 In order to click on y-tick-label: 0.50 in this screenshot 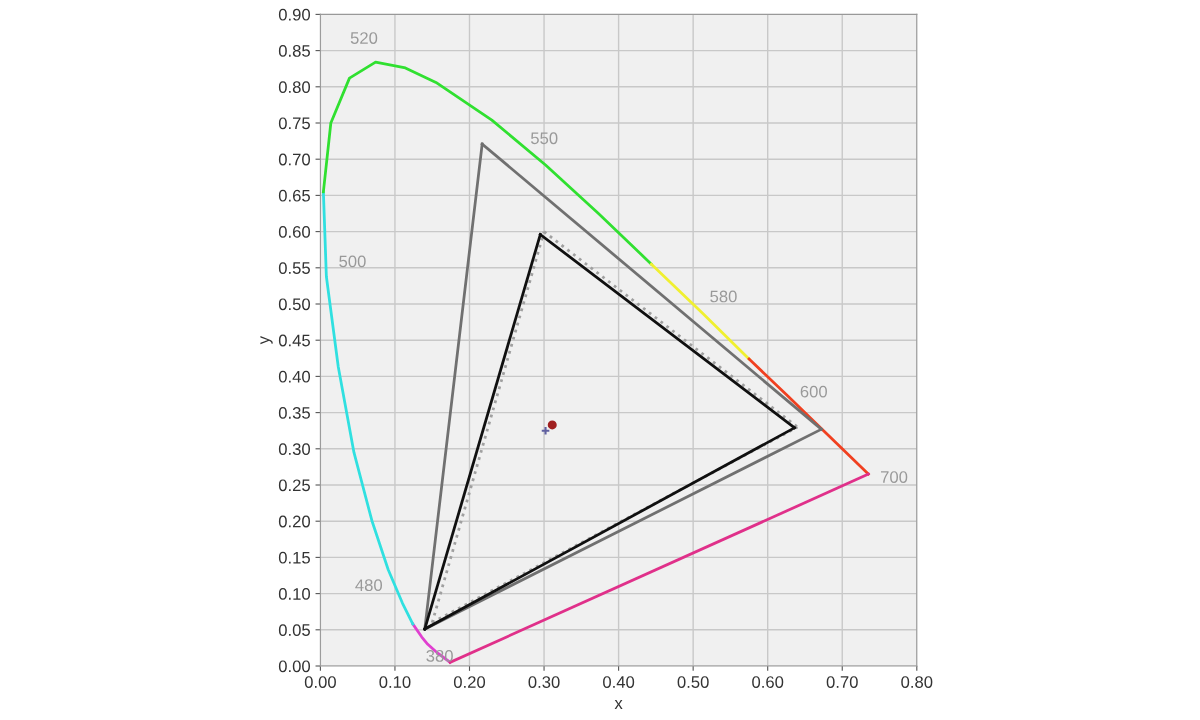, I will do `click(294, 304)`.